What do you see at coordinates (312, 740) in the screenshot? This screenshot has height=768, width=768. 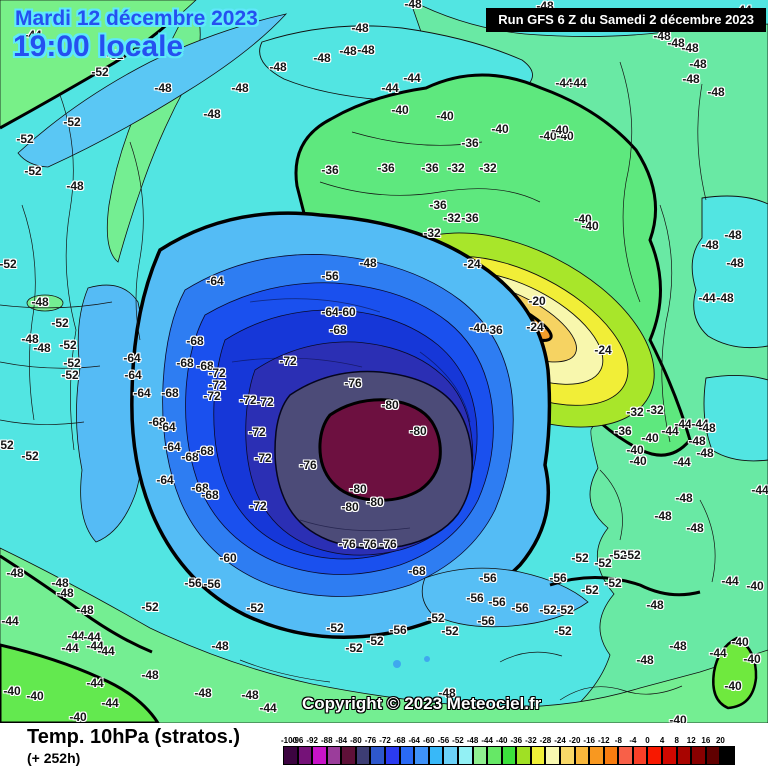 I see `scale-tick-label: -92` at bounding box center [312, 740].